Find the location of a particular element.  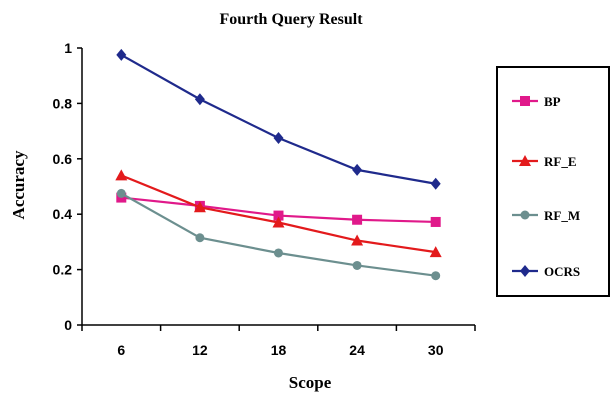

y-tick-label: 0.4 is located at coordinates (63, 214).